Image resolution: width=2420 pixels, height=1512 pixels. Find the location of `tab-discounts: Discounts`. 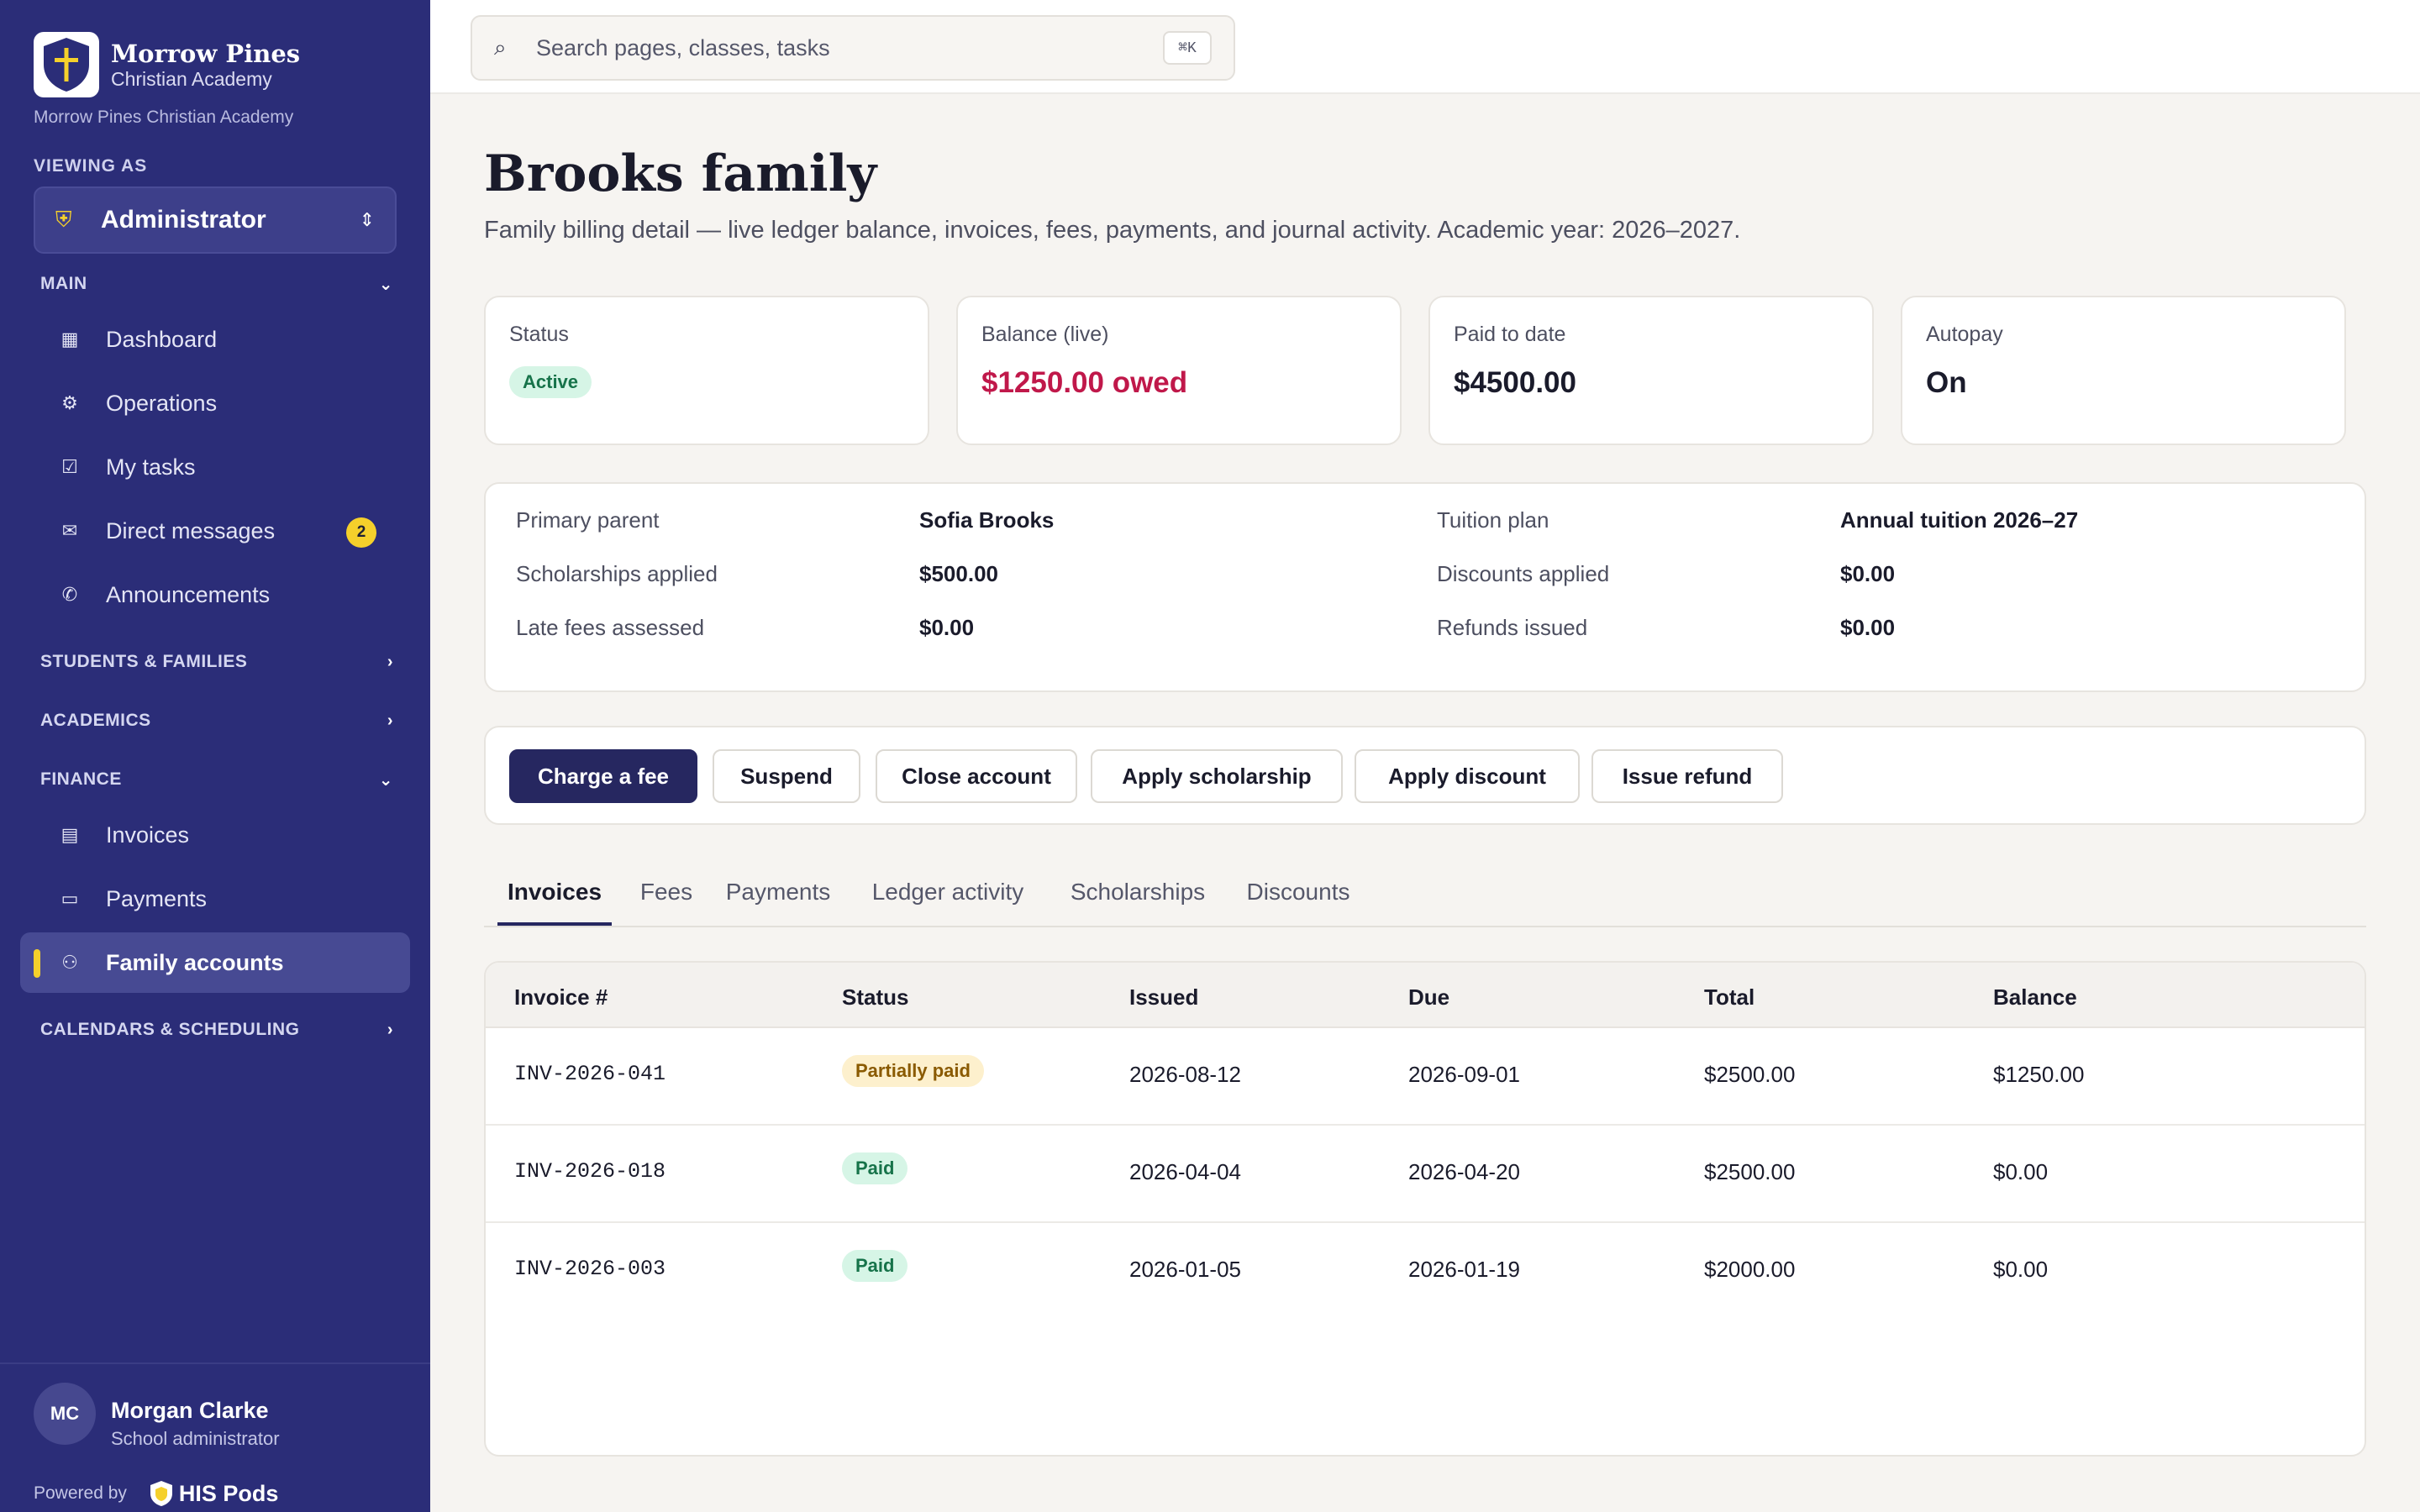

tab-discounts: Discounts is located at coordinates (1298, 892).